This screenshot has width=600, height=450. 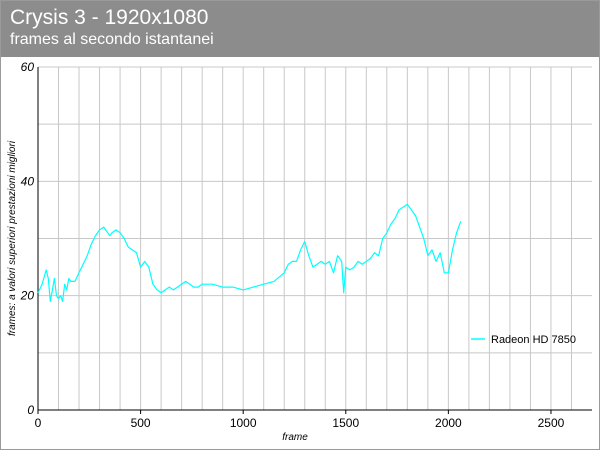 I want to click on chart-title: Crysis 3 - 1920x1080, so click(x=109, y=17).